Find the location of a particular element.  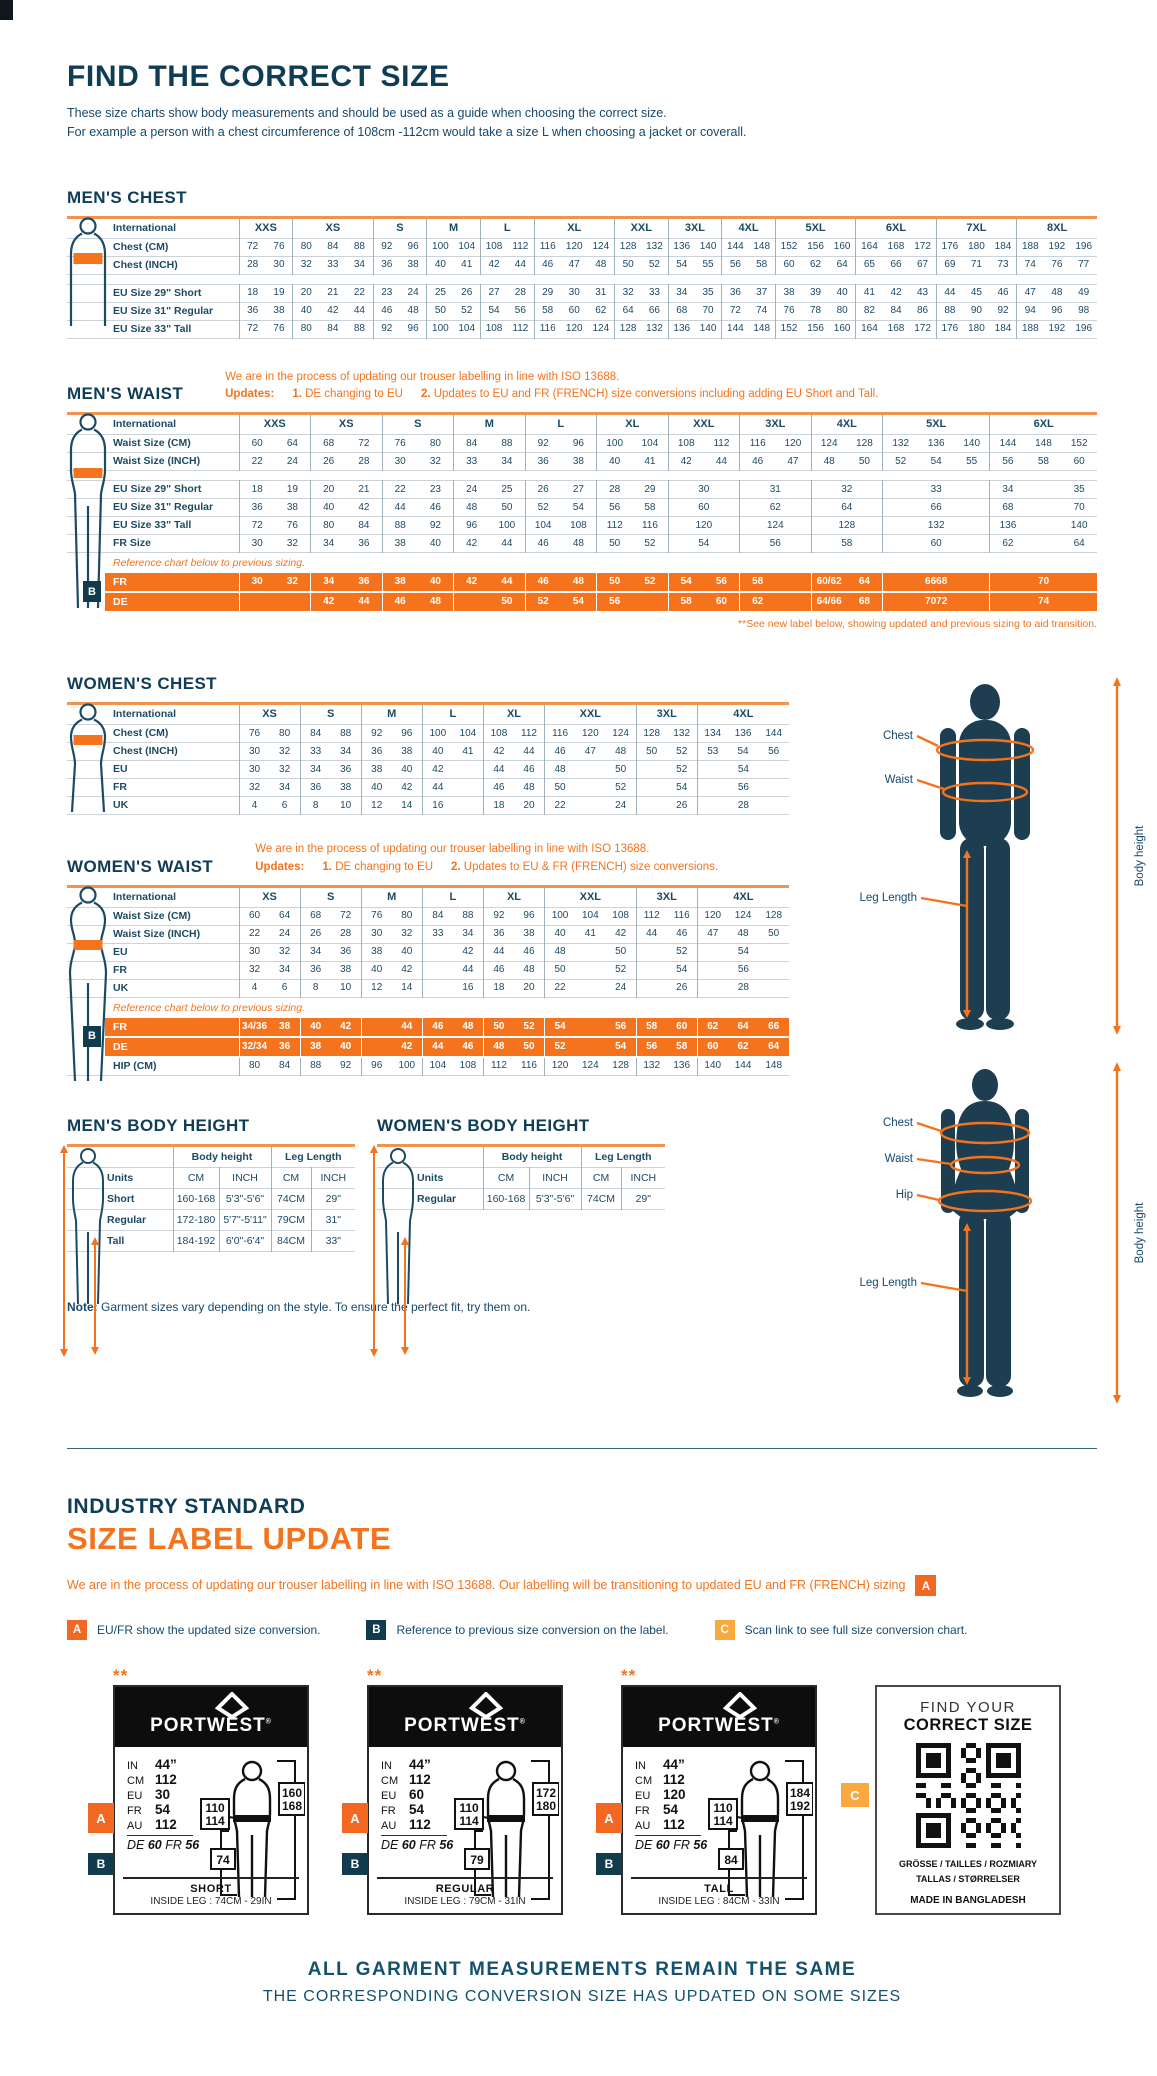

size-cell: 164 is located at coordinates (869, 329).